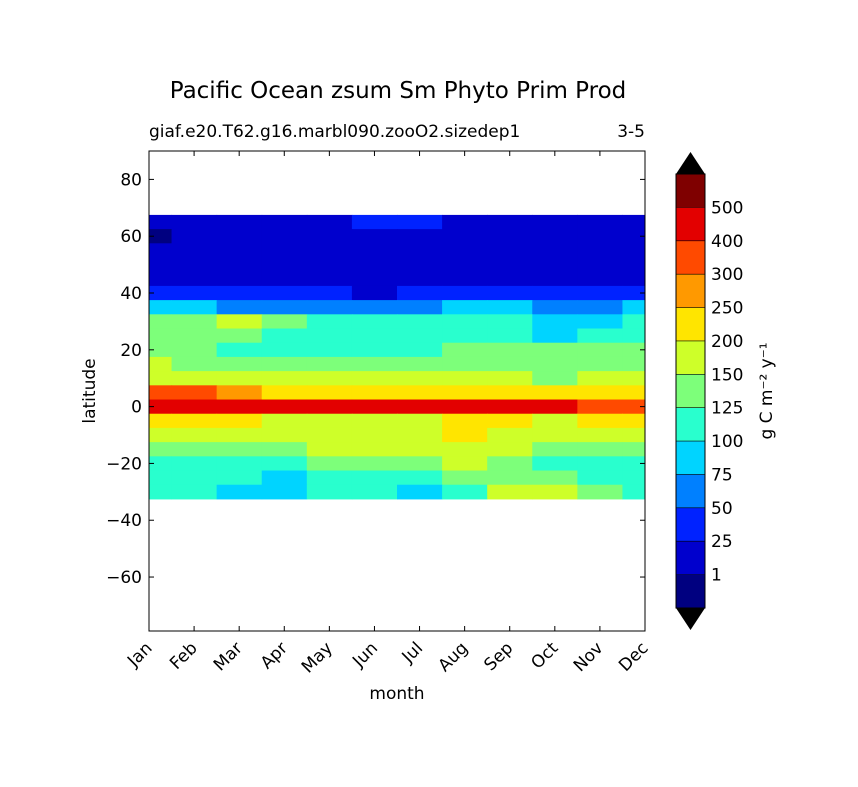 The height and width of the screenshot is (787, 858). I want to click on y-axis-label: latitude, so click(90, 390).